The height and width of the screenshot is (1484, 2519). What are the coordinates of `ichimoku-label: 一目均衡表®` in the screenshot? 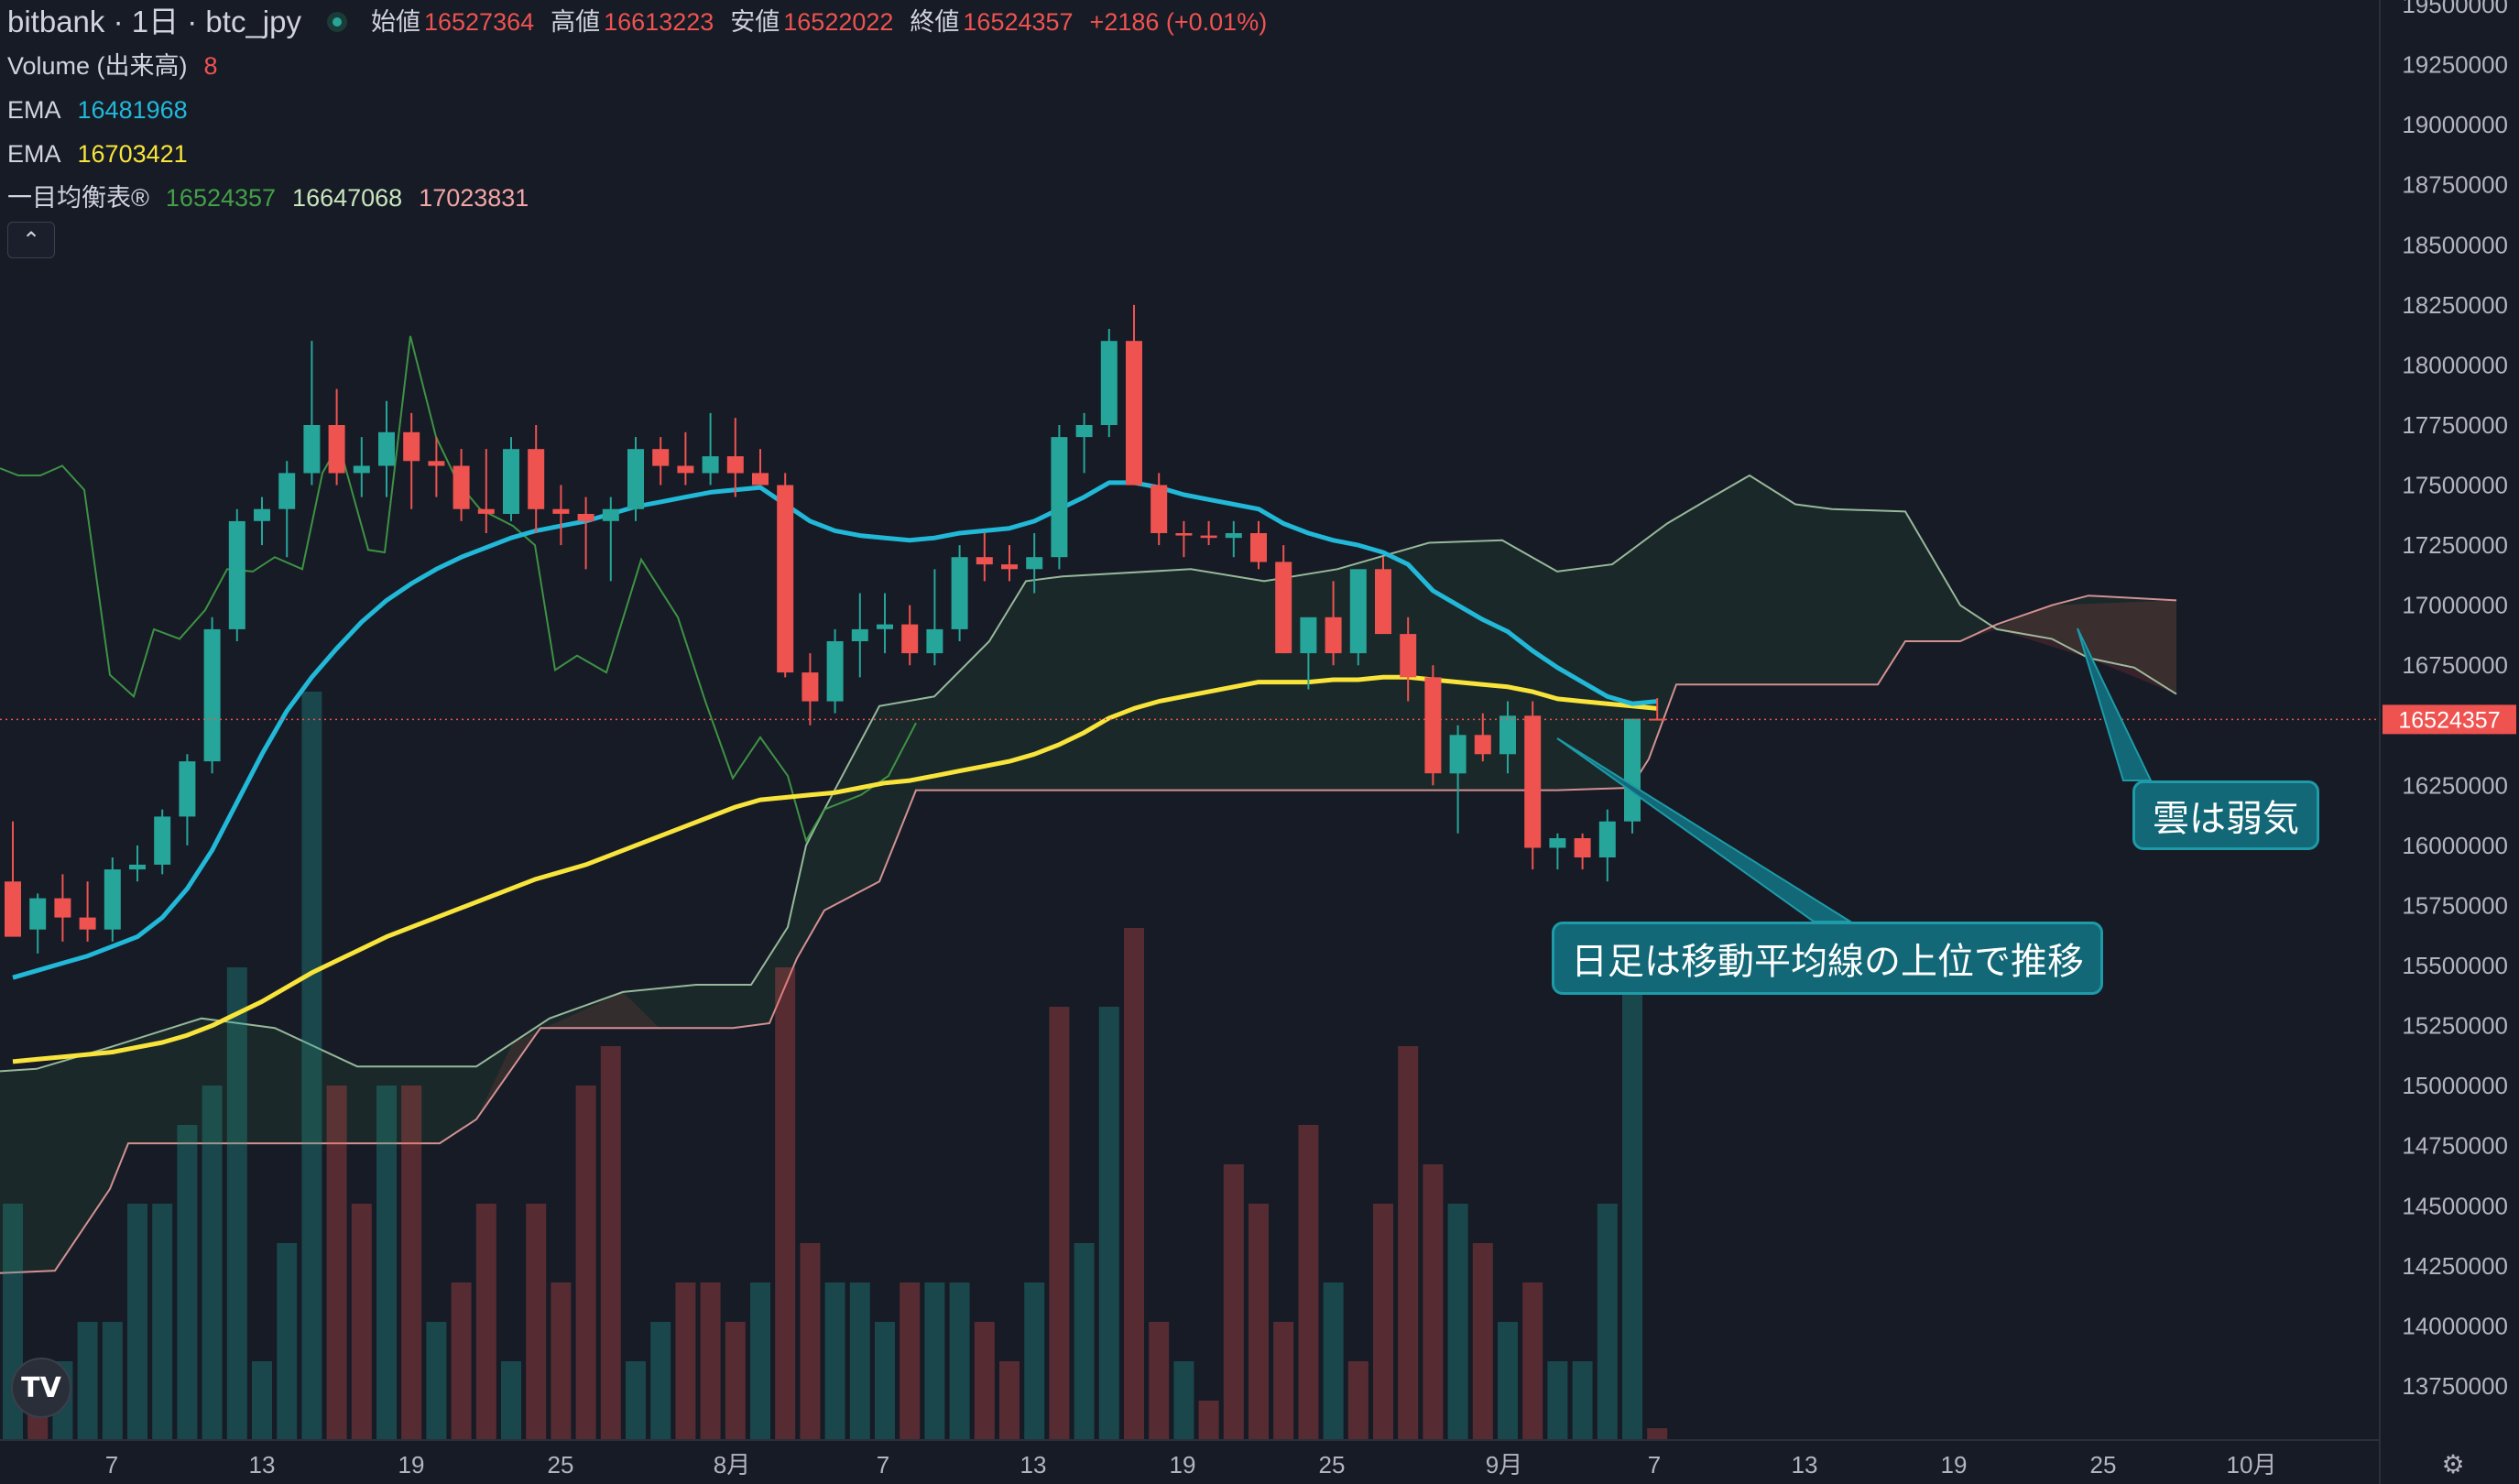 It's located at (78, 198).